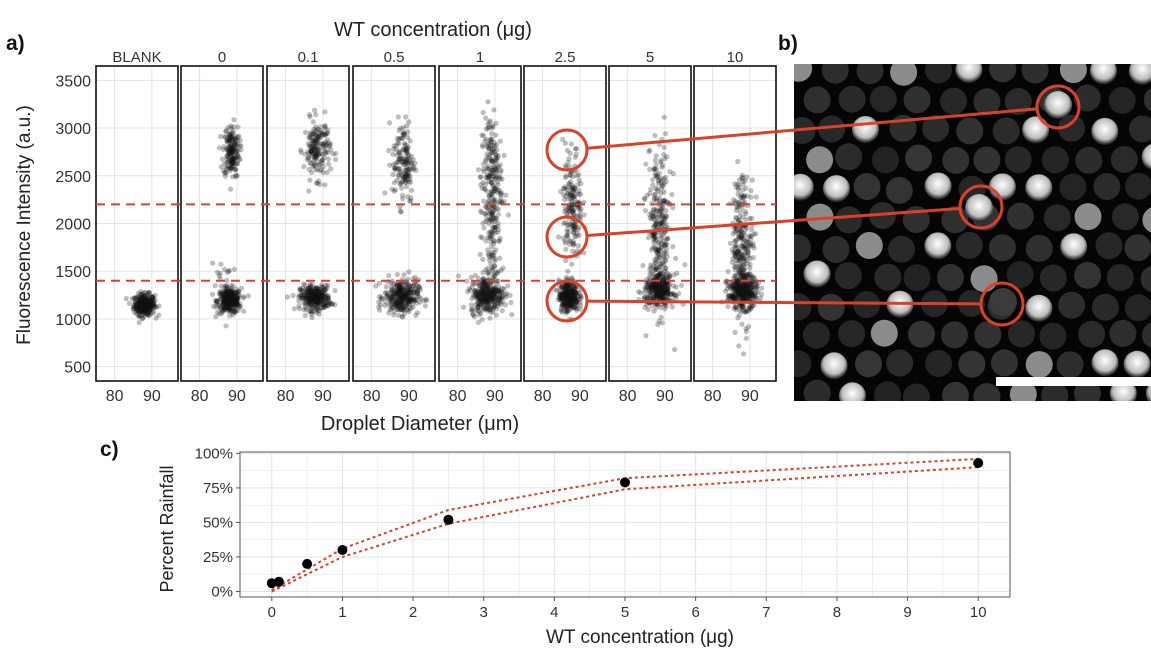  I want to click on panel-b-label: b), so click(788, 43).